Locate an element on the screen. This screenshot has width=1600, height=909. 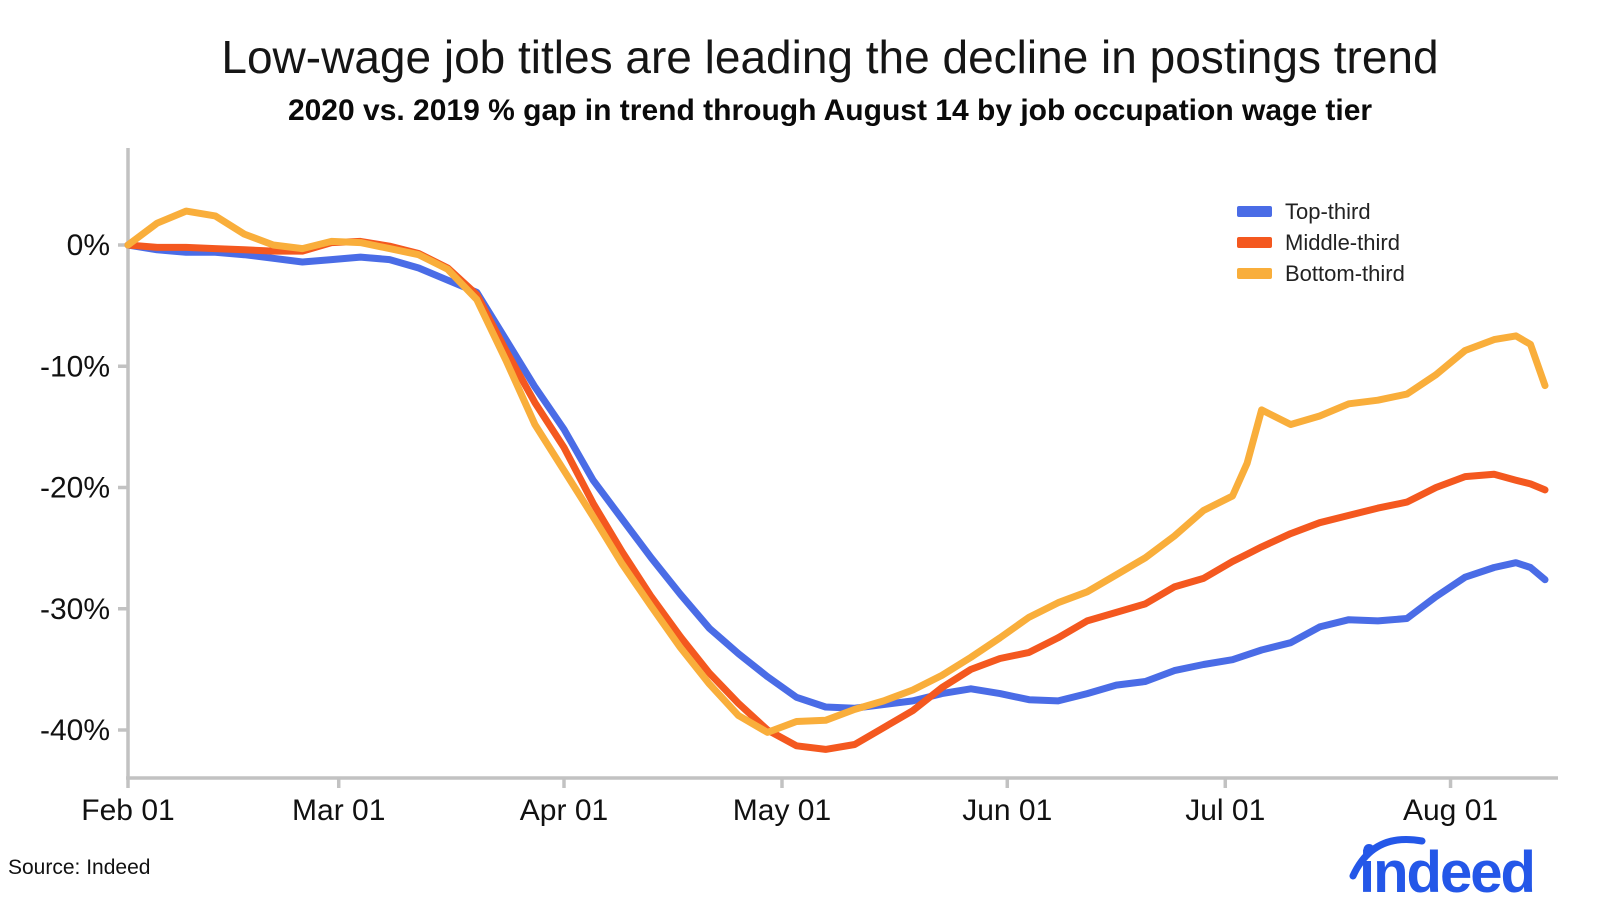
y-tick-label: 0% is located at coordinates (88, 245).